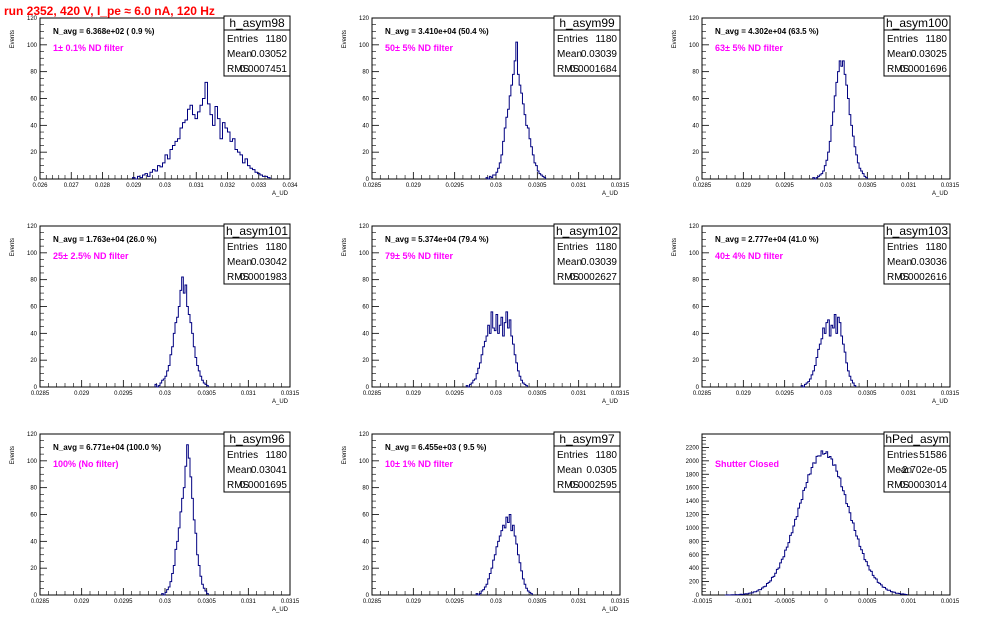  I want to click on stats-title: h_asym97, so click(587, 439).